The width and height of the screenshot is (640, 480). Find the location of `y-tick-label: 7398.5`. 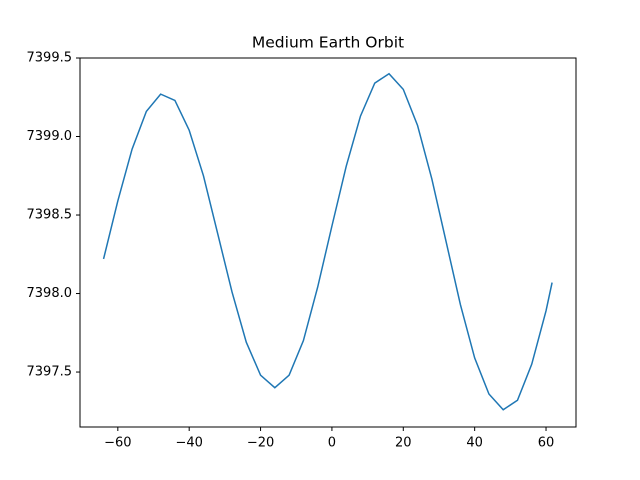

y-tick-label: 7398.5 is located at coordinates (50, 215).